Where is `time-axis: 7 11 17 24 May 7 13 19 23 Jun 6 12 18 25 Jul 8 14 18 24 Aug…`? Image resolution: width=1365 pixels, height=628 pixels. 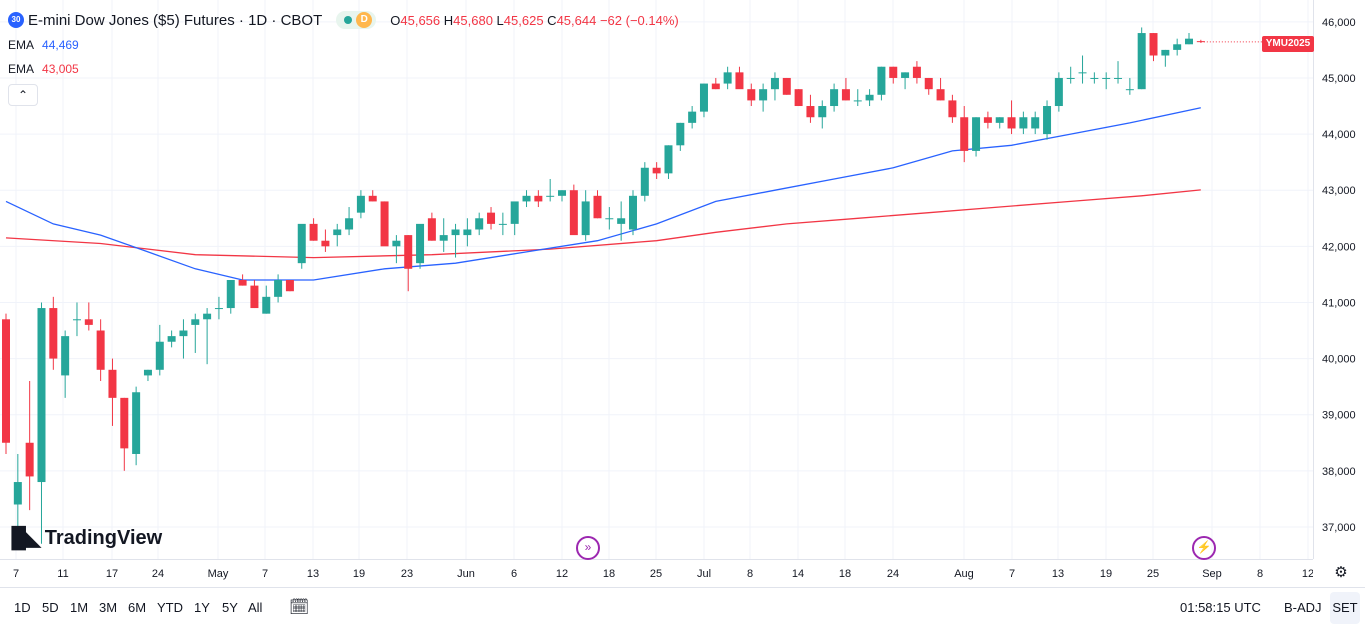 time-axis: 7 11 17 24 May 7 13 19 23 Jun 6 12 18 25 Jul 8 14 18 24 Aug… is located at coordinates (657, 572).